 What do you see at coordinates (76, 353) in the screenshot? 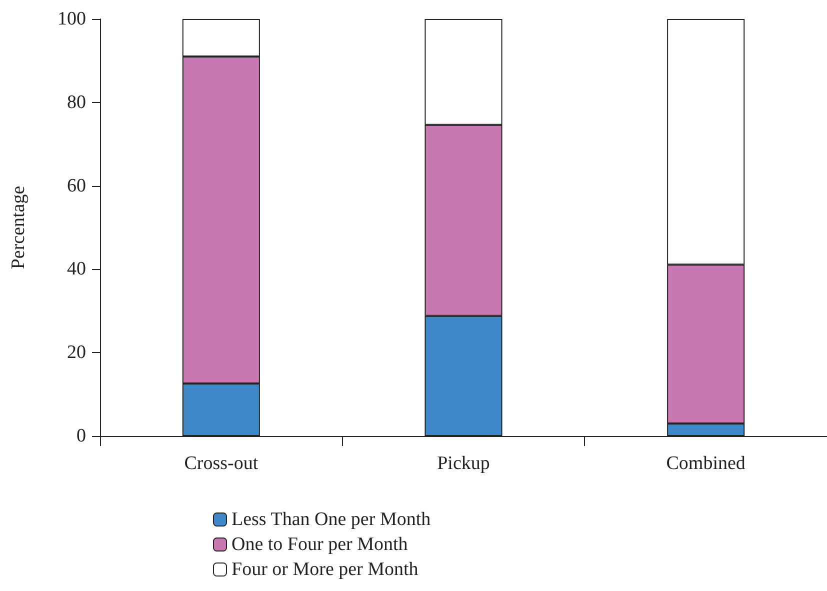
I see `y-tick-label: 20` at bounding box center [76, 353].